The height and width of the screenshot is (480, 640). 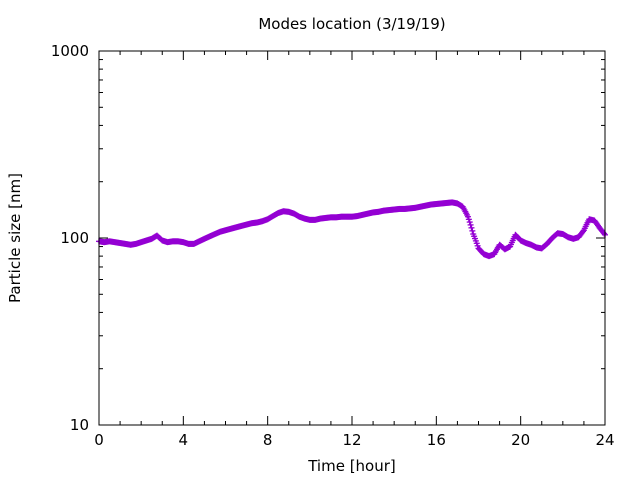 What do you see at coordinates (351, 440) in the screenshot?
I see `x-tick-label: 12` at bounding box center [351, 440].